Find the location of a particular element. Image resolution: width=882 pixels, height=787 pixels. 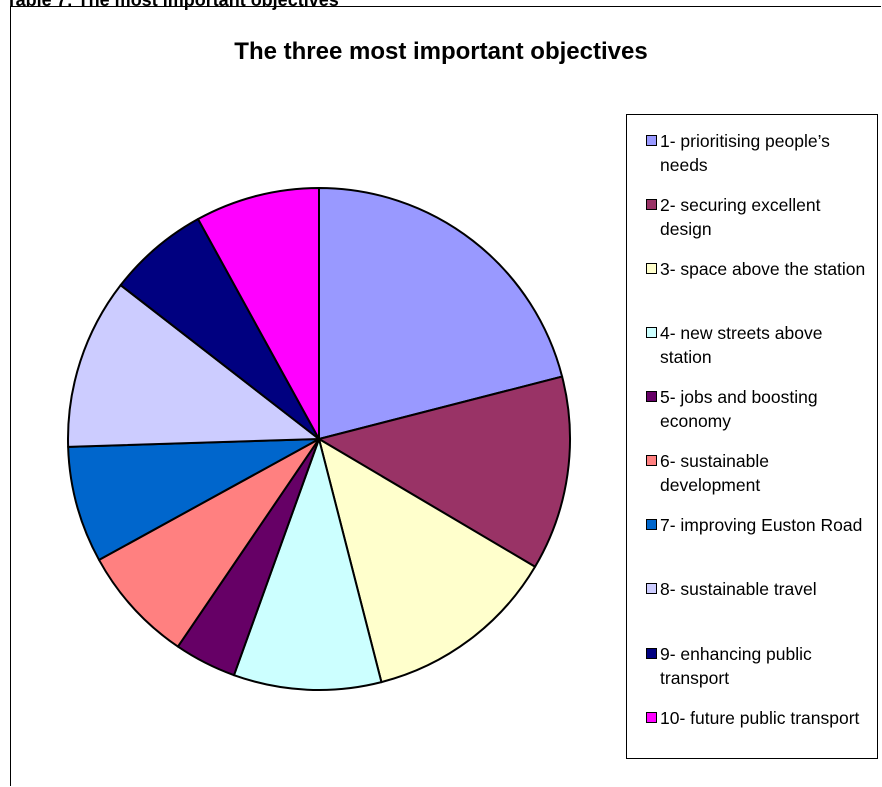

legend-label-6: 6- sustainable development is located at coordinates (714, 473).